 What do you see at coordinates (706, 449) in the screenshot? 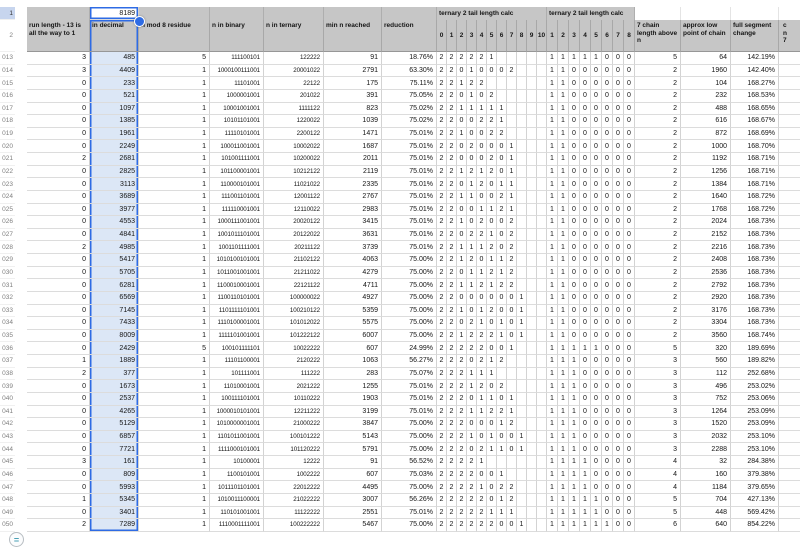
I see `cell: 2288` at bounding box center [706, 449].